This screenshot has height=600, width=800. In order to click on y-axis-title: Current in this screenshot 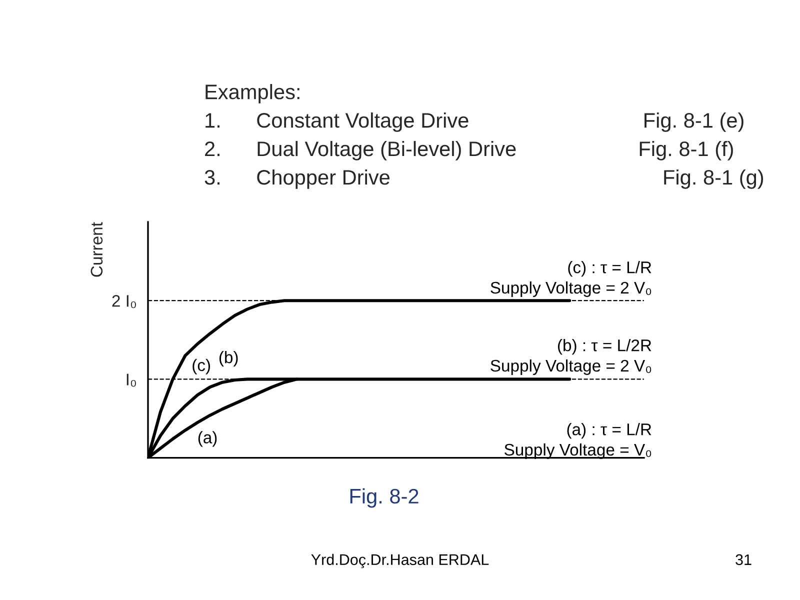, I will do `click(96, 249)`.